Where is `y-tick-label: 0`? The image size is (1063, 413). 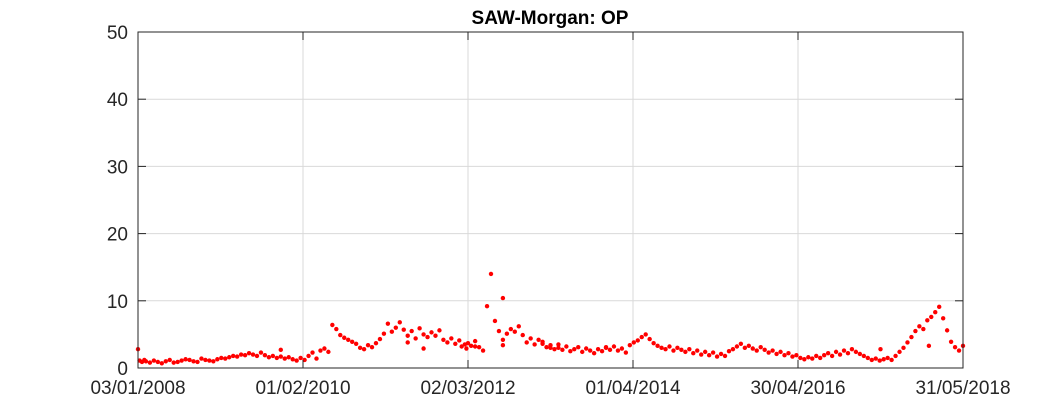
y-tick-label: 0 is located at coordinates (122, 369).